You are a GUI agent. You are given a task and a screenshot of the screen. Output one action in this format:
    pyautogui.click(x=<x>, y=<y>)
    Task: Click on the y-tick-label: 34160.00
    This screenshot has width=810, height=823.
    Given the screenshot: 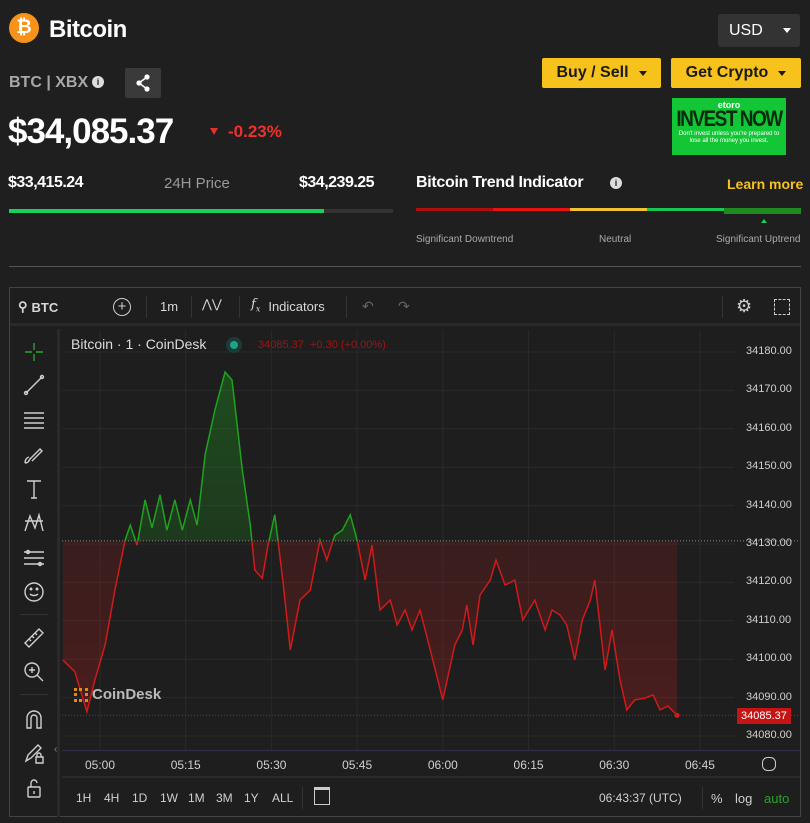 What is the action you would take?
    pyautogui.click(x=769, y=427)
    